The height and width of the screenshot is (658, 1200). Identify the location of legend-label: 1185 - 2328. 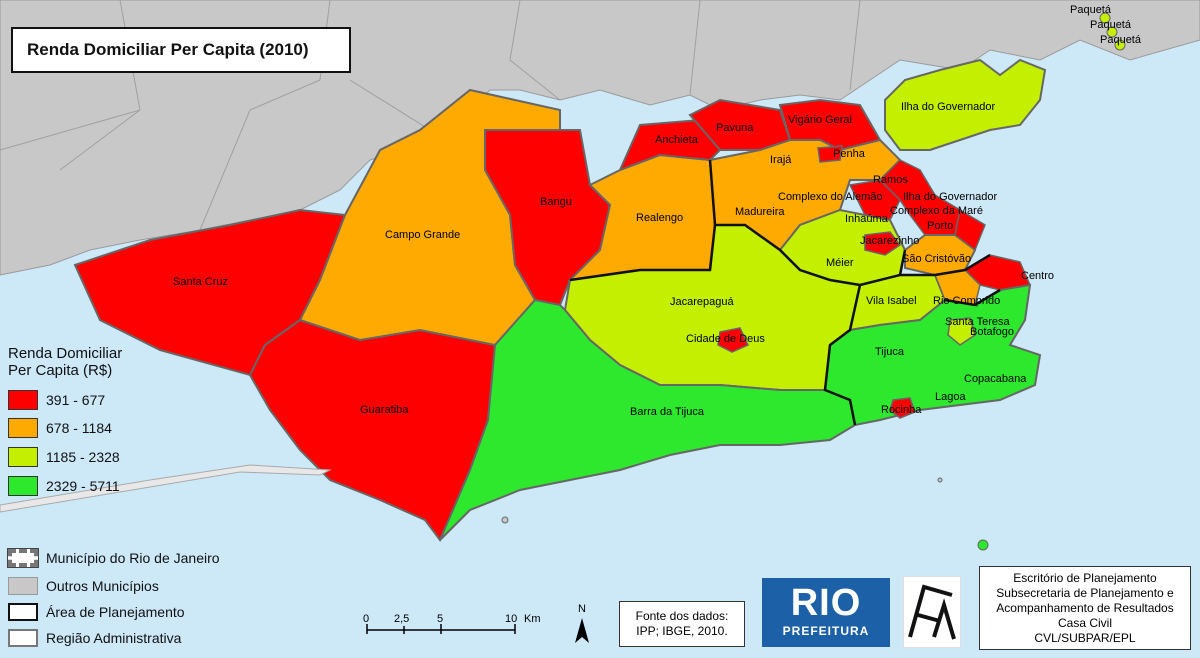
(83, 457).